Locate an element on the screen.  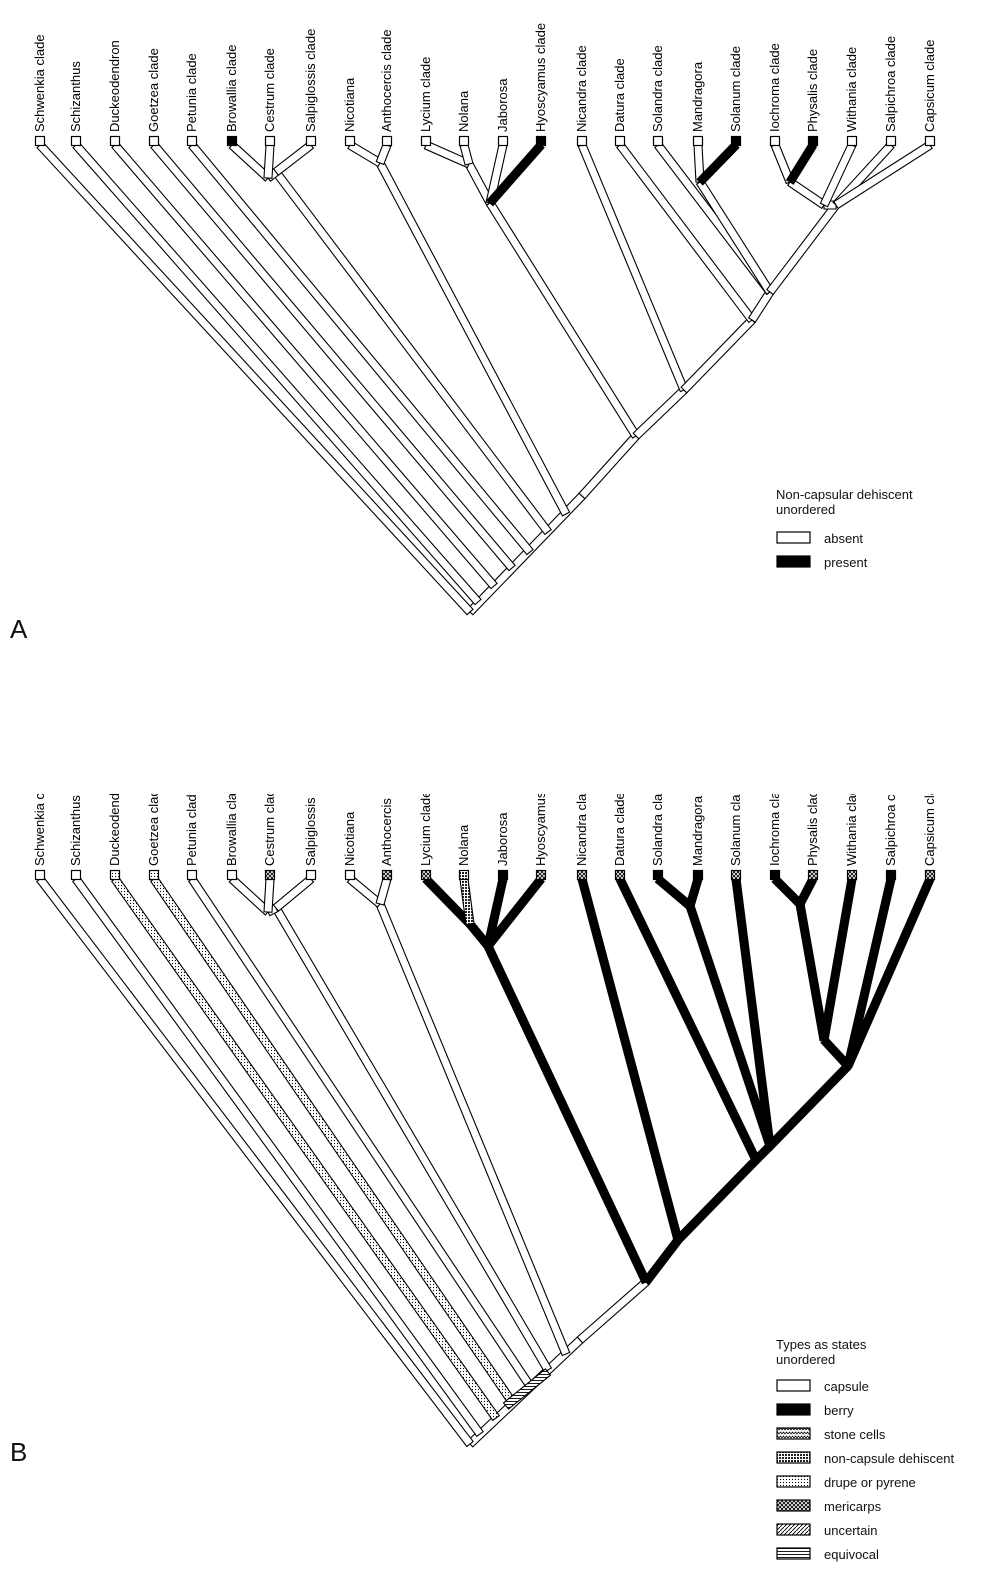
taxon-label: Hyoscyamus clade is located at coordinates (540, 830).